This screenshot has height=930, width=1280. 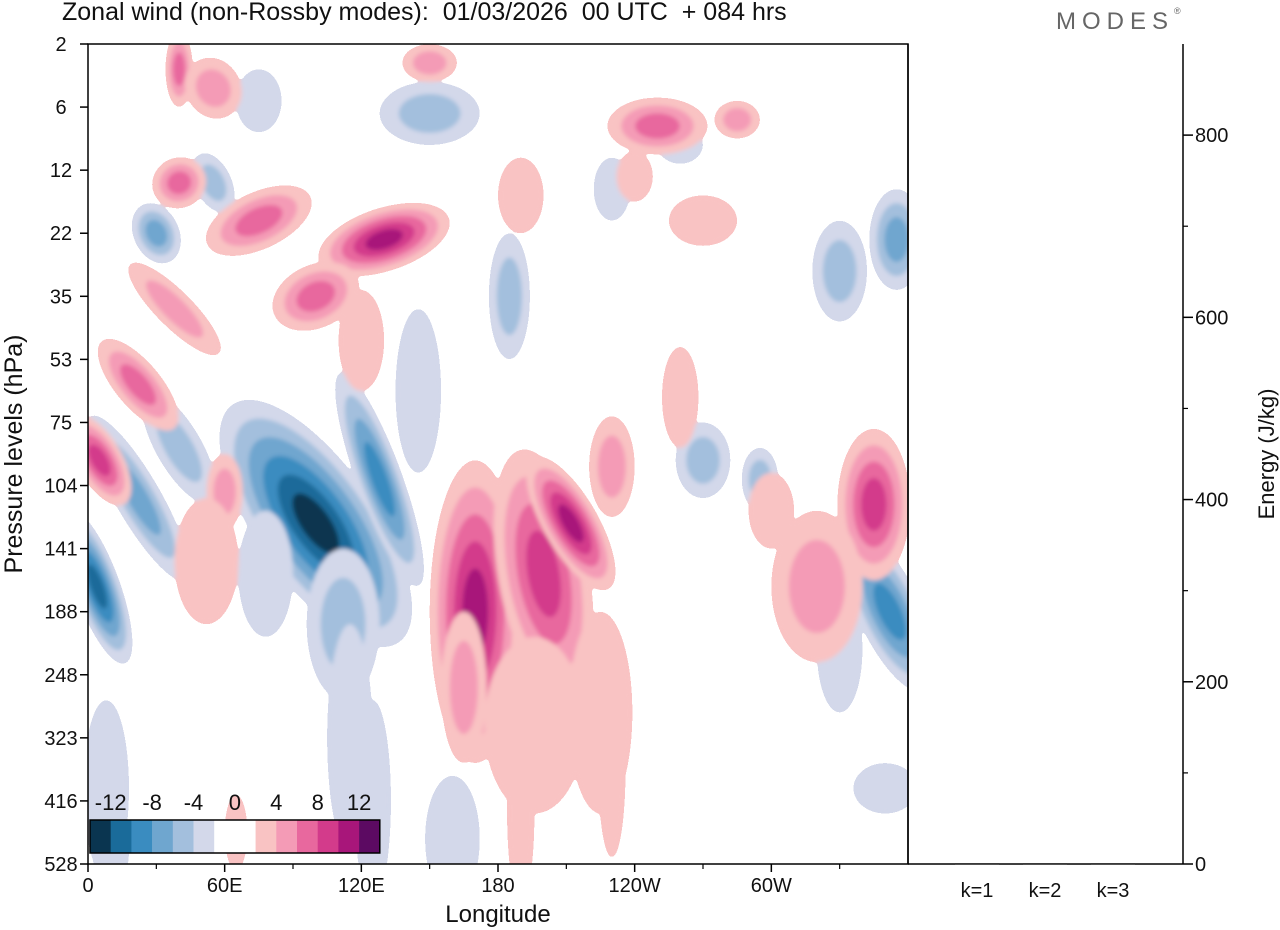 What do you see at coordinates (60, 865) in the screenshot?
I see `y-tick-label: 528` at bounding box center [60, 865].